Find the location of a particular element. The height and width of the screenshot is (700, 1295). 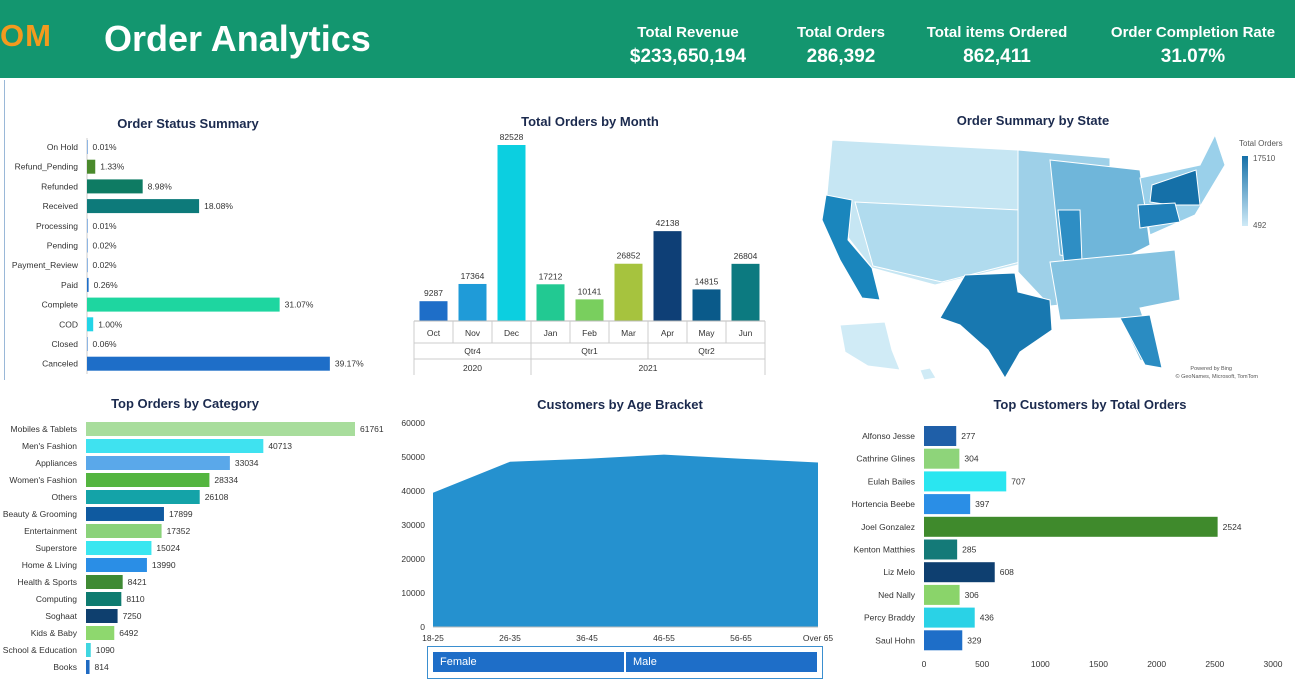

month-tick-label: Mar is located at coordinates (628, 333).